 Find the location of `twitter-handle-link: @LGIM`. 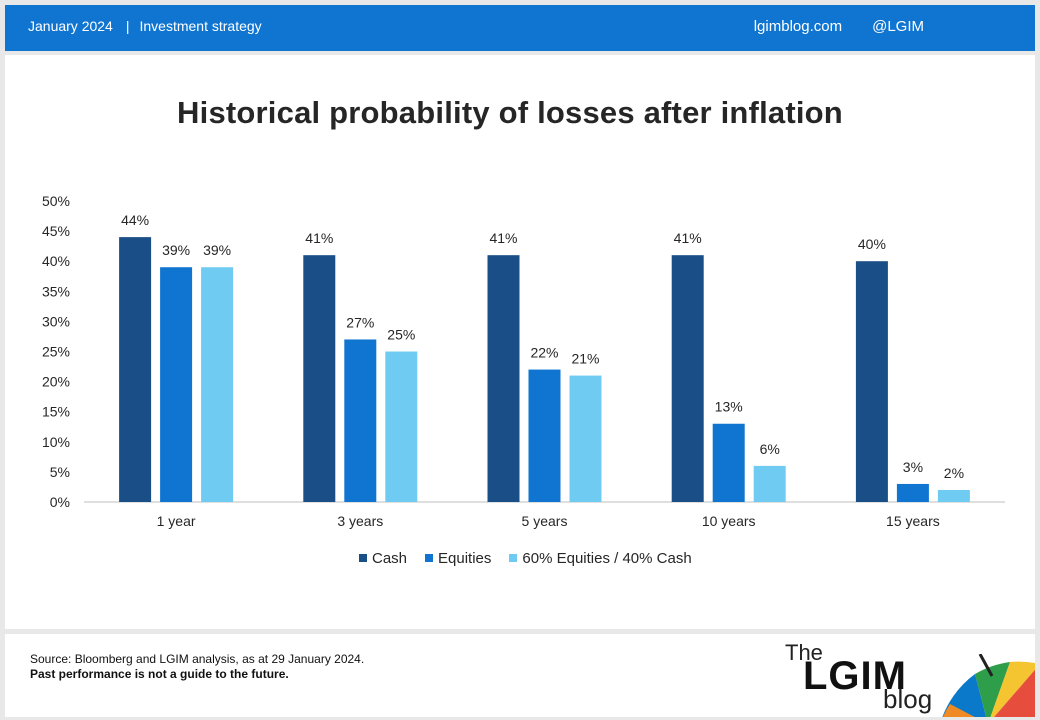

twitter-handle-link: @LGIM is located at coordinates (898, 26).